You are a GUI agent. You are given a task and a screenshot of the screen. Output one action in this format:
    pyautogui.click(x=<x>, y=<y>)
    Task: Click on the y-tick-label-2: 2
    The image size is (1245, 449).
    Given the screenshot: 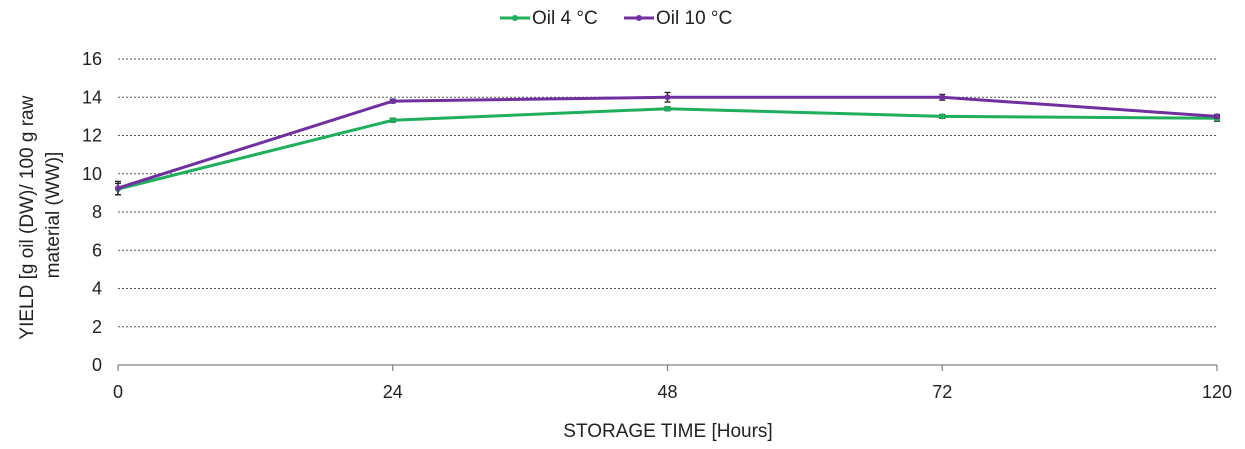 What is the action you would take?
    pyautogui.click(x=97, y=327)
    